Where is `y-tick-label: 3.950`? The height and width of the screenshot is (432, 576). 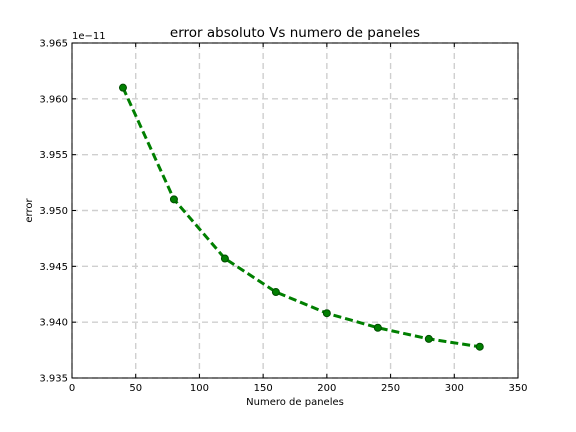 y-tick-label: 3.950 is located at coordinates (53, 211).